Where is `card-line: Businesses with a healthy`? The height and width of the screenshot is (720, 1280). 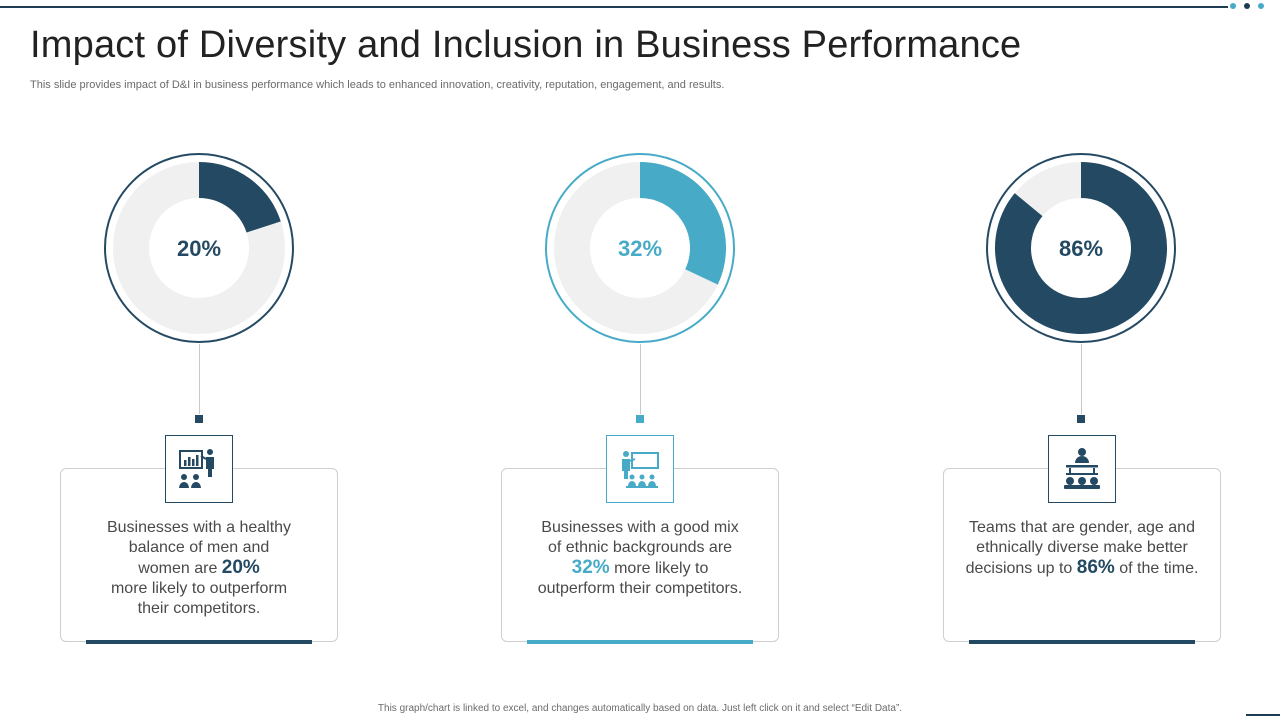
card-line: Businesses with a healthy is located at coordinates (199, 527).